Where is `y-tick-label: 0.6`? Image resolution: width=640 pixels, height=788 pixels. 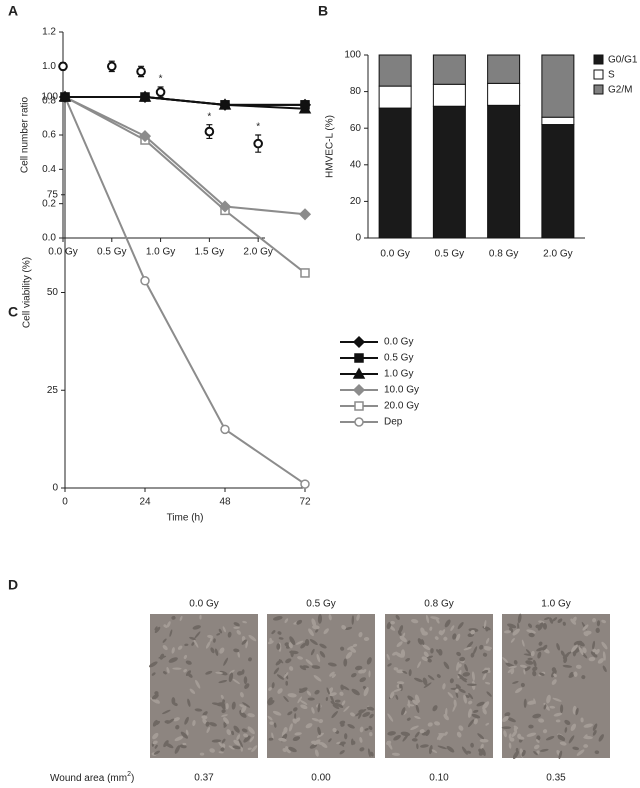 y-tick-label: 0.6 is located at coordinates (49, 135).